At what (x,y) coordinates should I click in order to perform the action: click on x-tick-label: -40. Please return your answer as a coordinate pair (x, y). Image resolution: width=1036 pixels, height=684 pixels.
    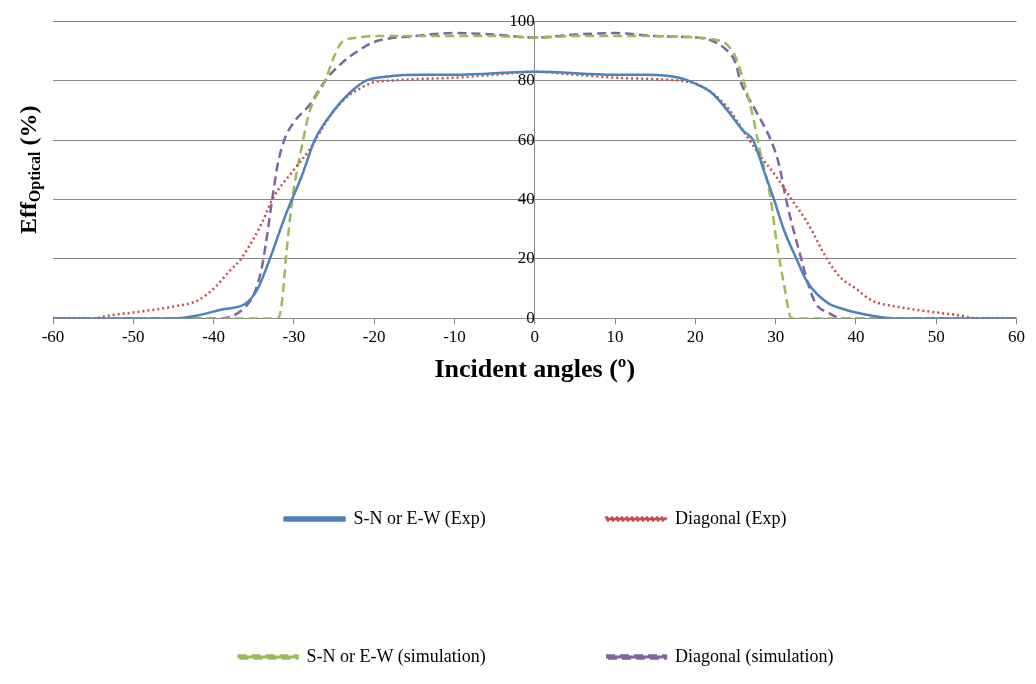
    Looking at the image, I should click on (213, 337).